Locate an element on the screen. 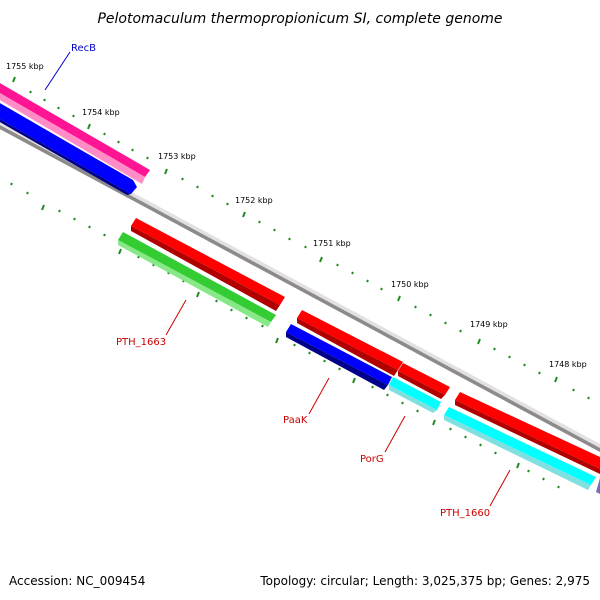 Image resolution: width=600 pixels, height=600 pixels. kbp-label-1750: 1750 kbp is located at coordinates (410, 284).